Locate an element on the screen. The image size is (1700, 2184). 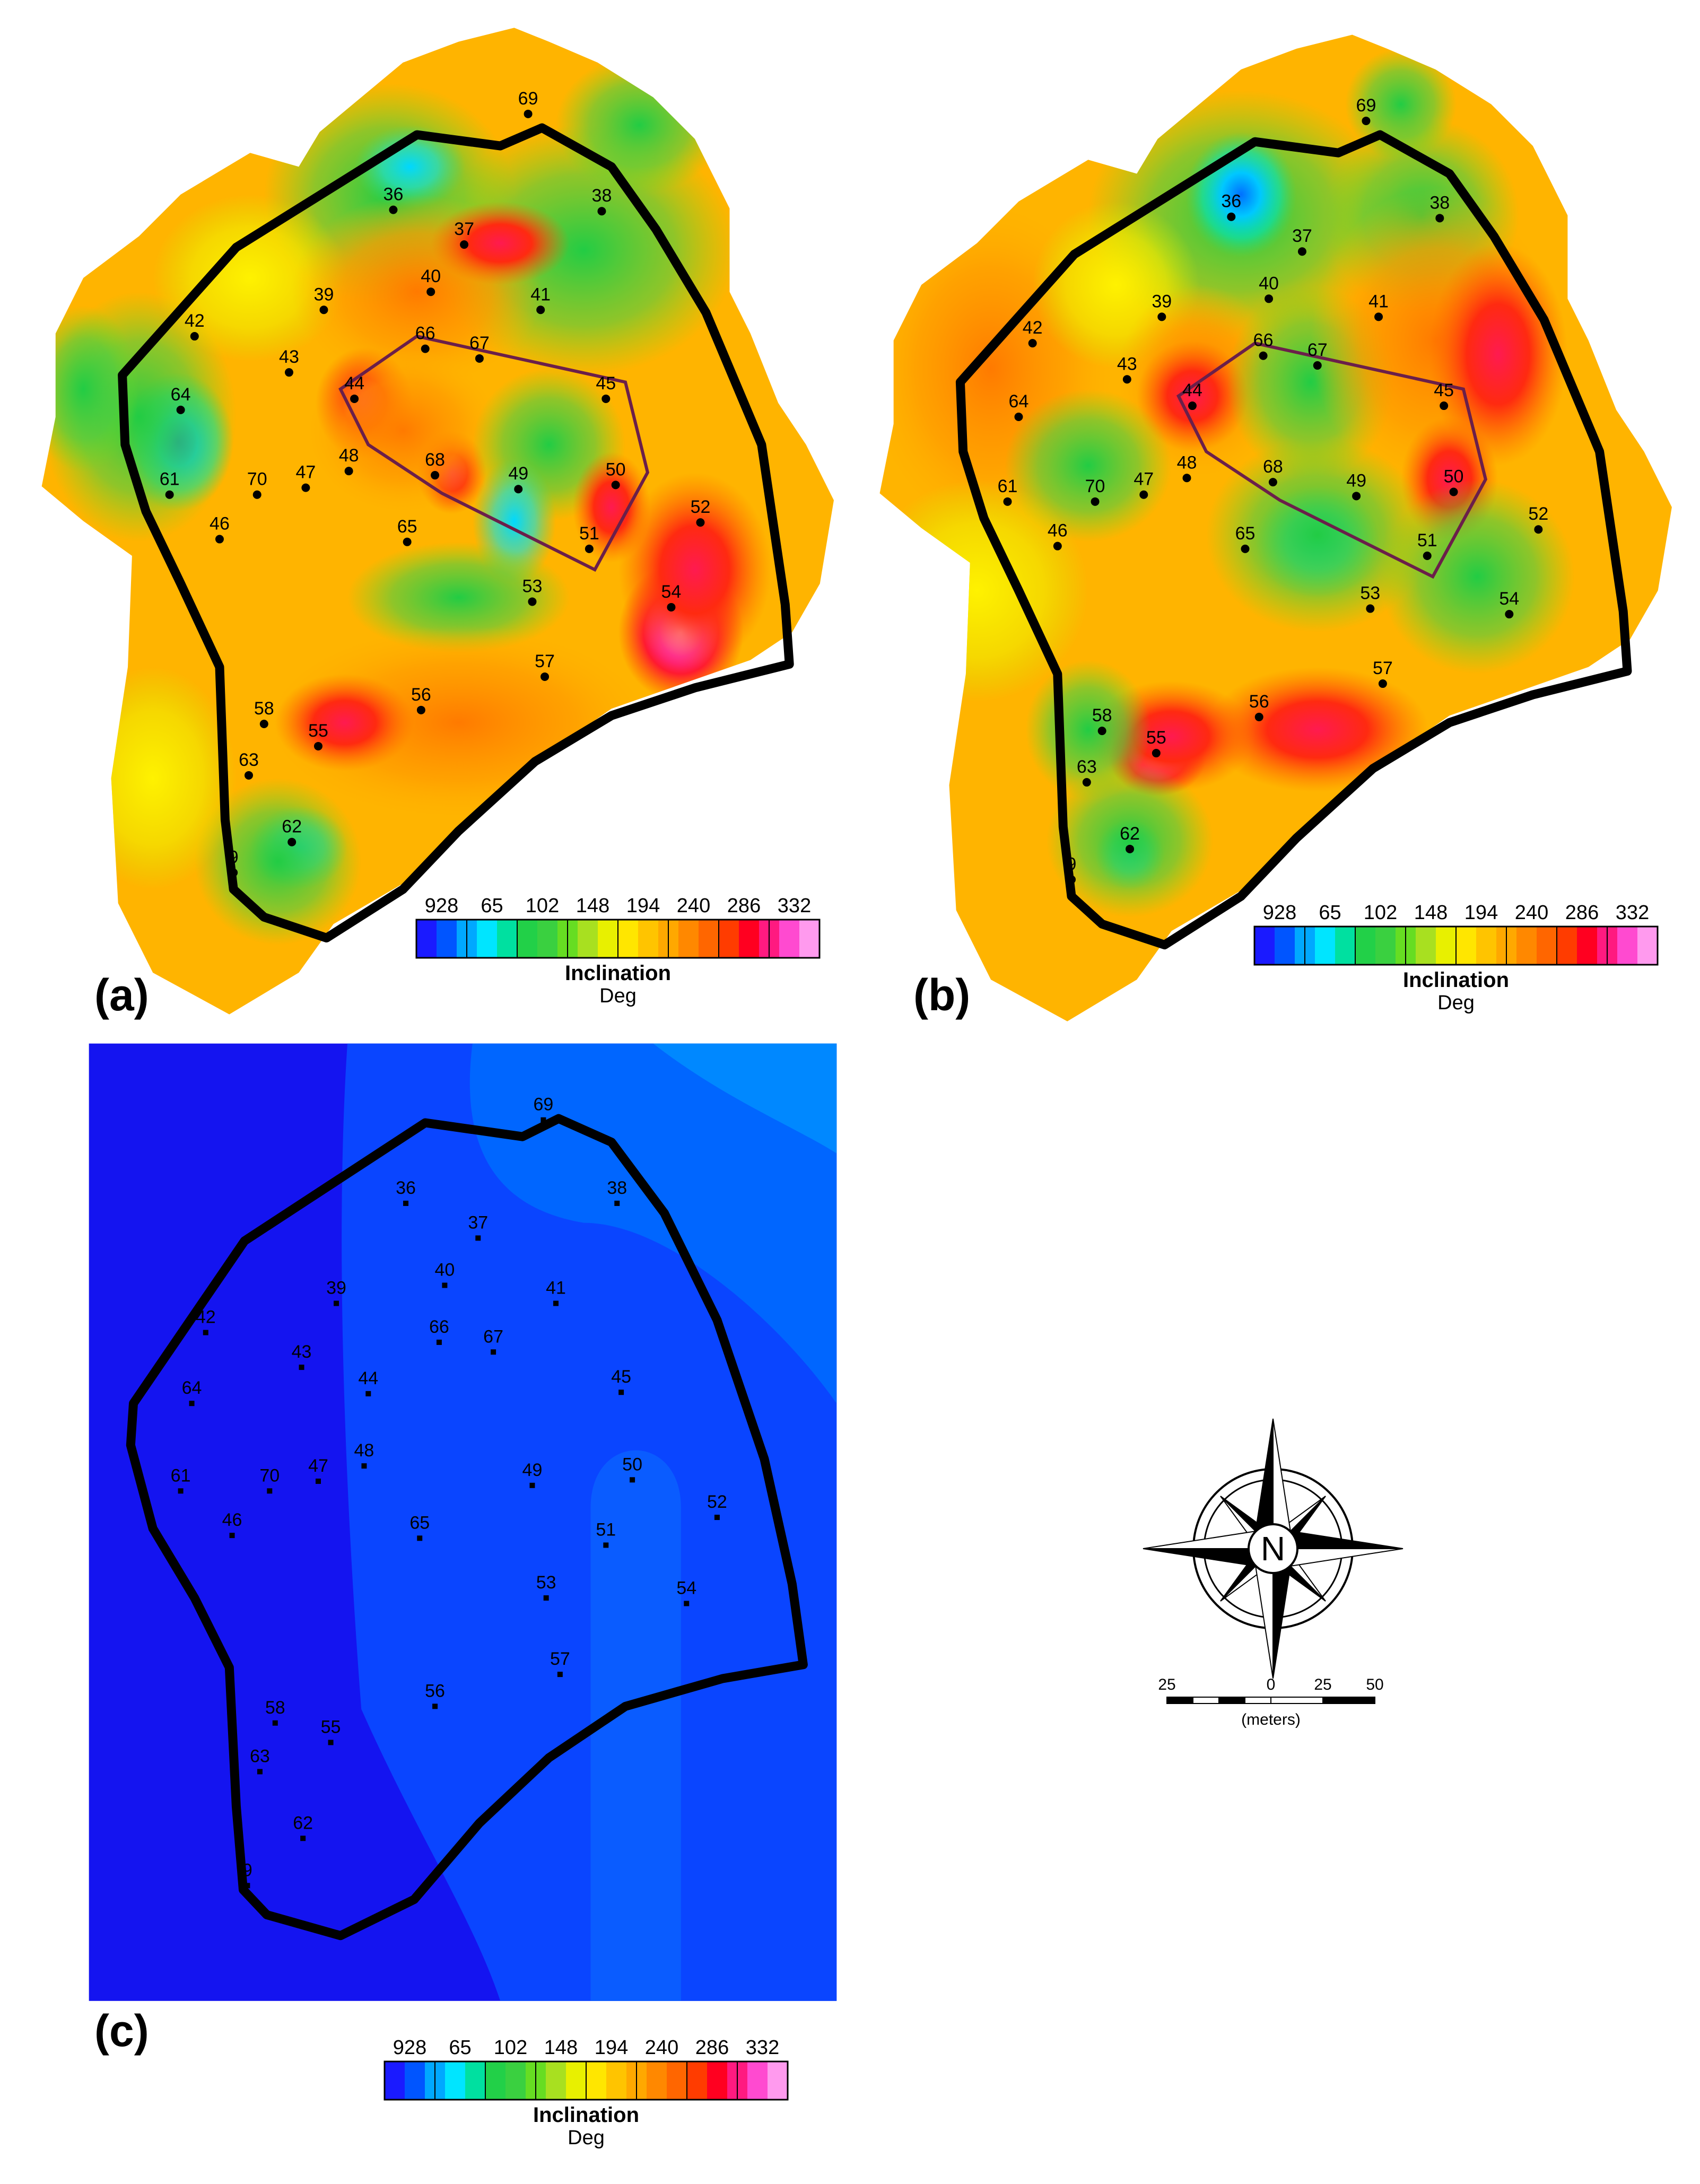
panel-b-label: (b) is located at coordinates (941, 995).